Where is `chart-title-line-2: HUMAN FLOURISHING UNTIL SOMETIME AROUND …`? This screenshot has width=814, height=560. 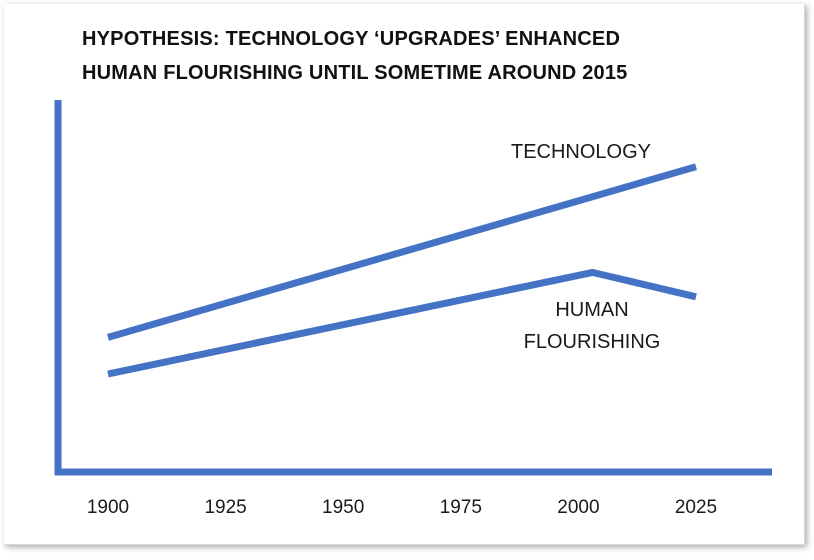 chart-title-line-2: HUMAN FLOURISHING UNTIL SOMETIME AROUND … is located at coordinates (355, 73).